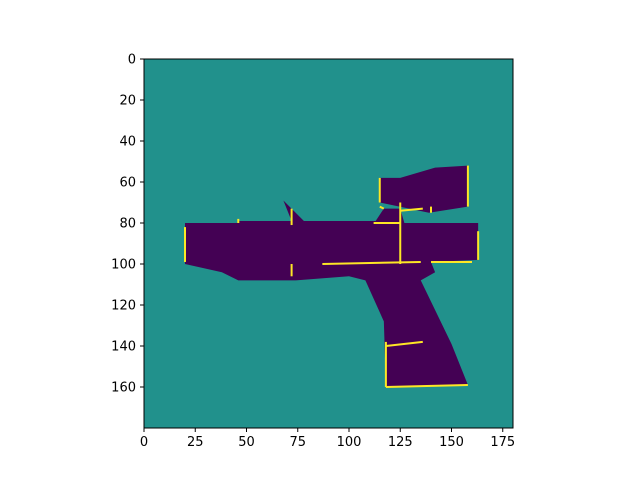 The height and width of the screenshot is (480, 640). Describe the element at coordinates (127, 101) in the screenshot. I see `y-tick-label-1: 20` at that location.